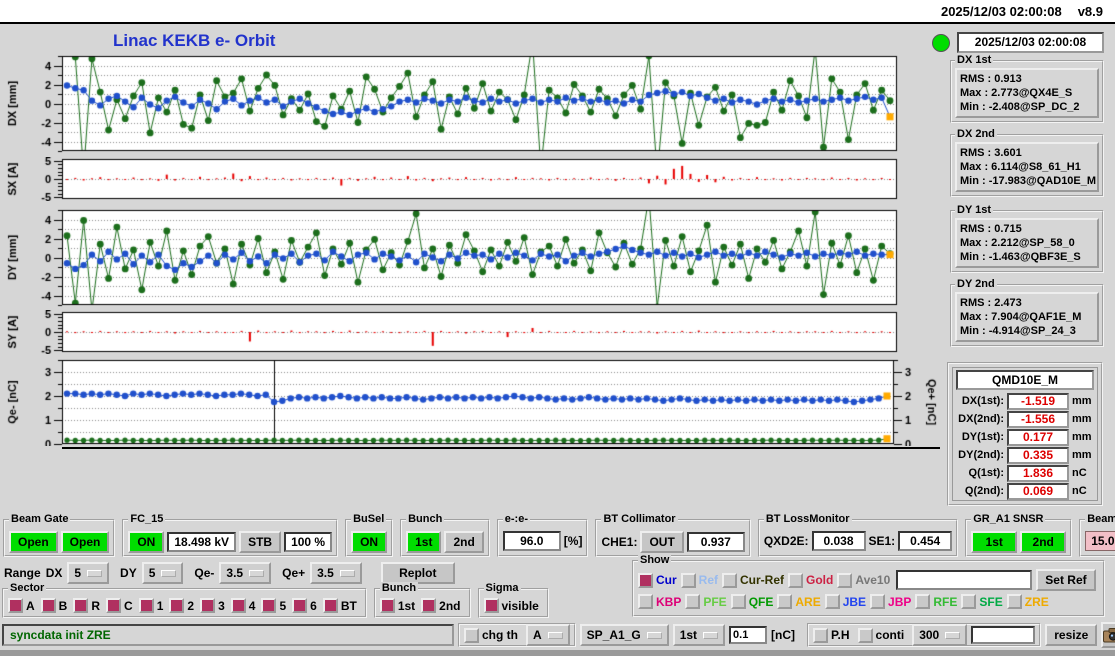 This screenshot has width=1115, height=656. Describe the element at coordinates (245, 573) in the screenshot. I see `range-qe-minus-dropdown: 3.5` at that location.